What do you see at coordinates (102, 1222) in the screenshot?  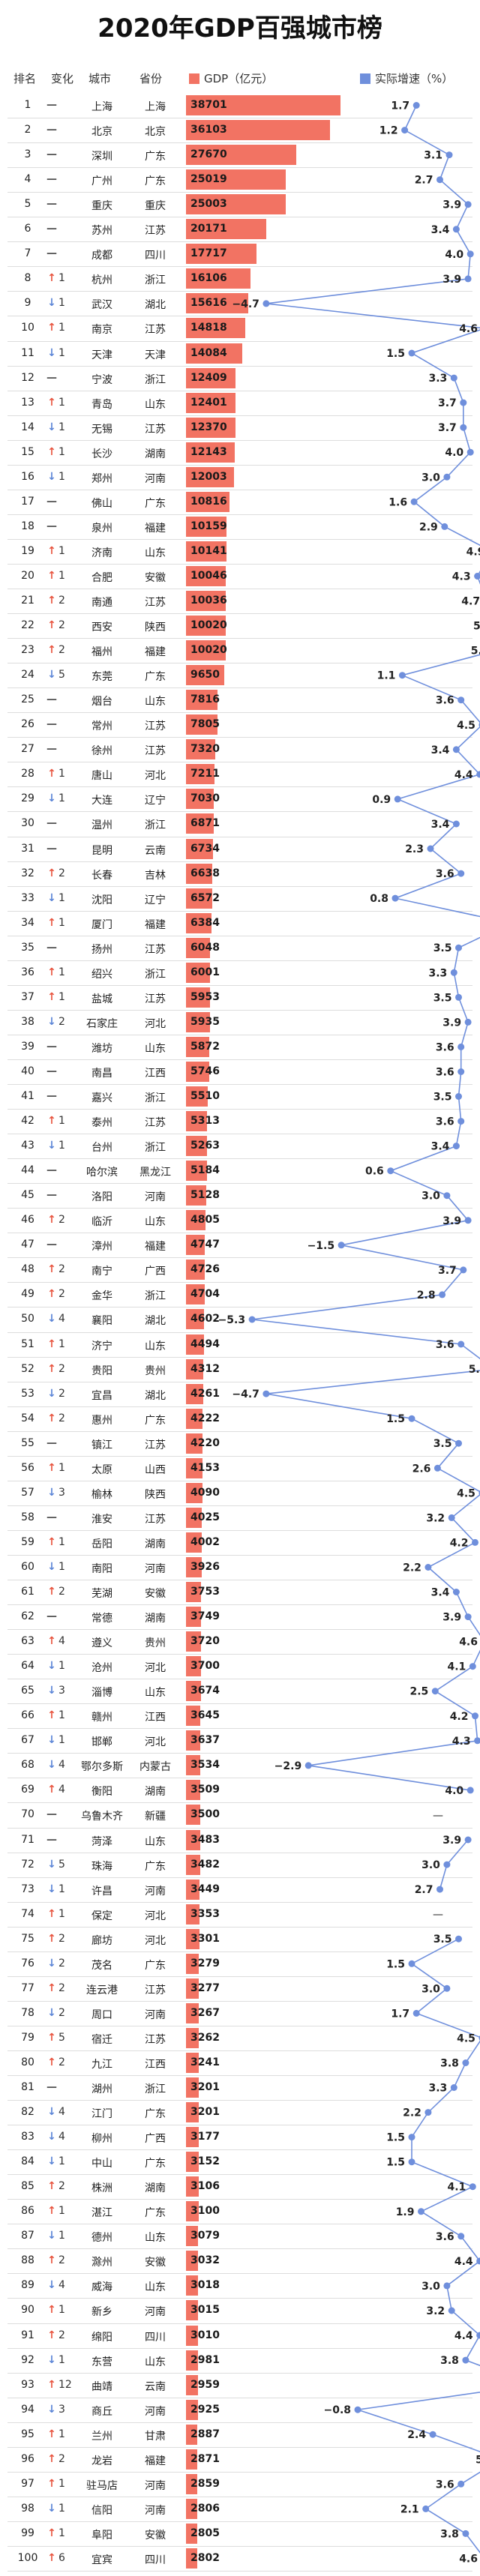 I see `city-cell: 临沂` at bounding box center [102, 1222].